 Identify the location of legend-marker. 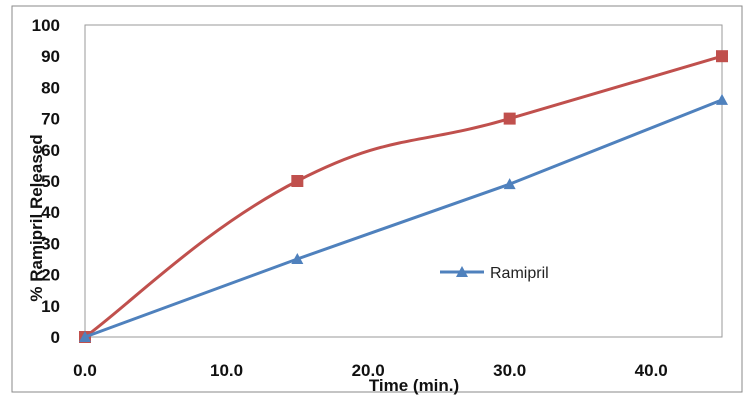
(462, 271).